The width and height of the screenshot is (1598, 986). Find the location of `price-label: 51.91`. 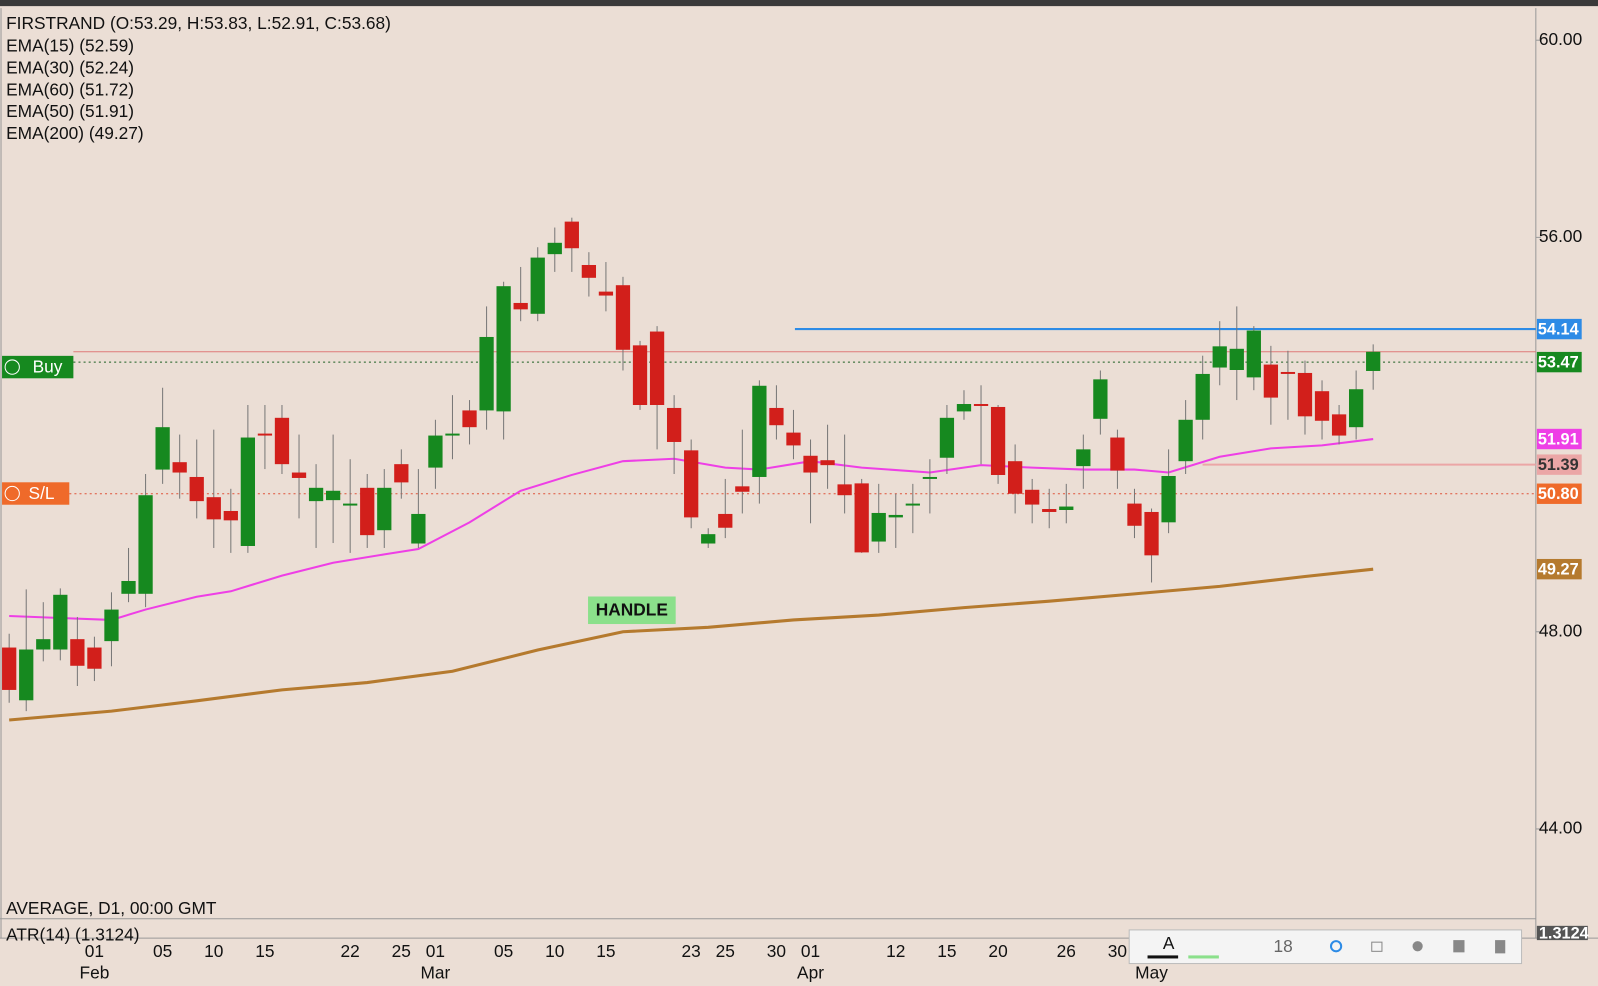

price-label: 51.91 is located at coordinates (1558, 439).